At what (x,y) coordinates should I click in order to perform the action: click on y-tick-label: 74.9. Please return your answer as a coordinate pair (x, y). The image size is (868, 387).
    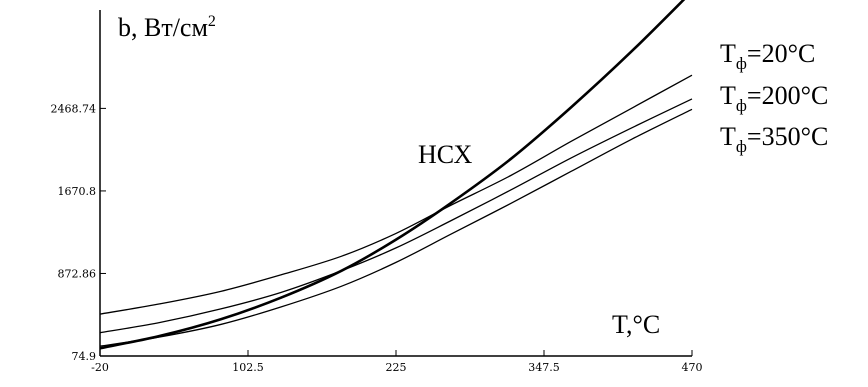
    Looking at the image, I should click on (84, 356).